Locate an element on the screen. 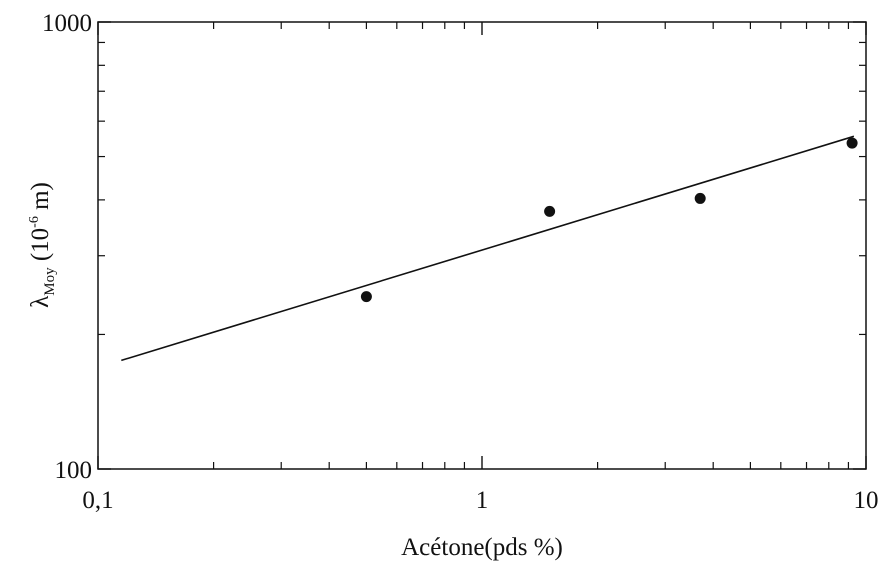 The height and width of the screenshot is (563, 893). y-axis-title: λMoy (10-6 m) is located at coordinates (42, 245).